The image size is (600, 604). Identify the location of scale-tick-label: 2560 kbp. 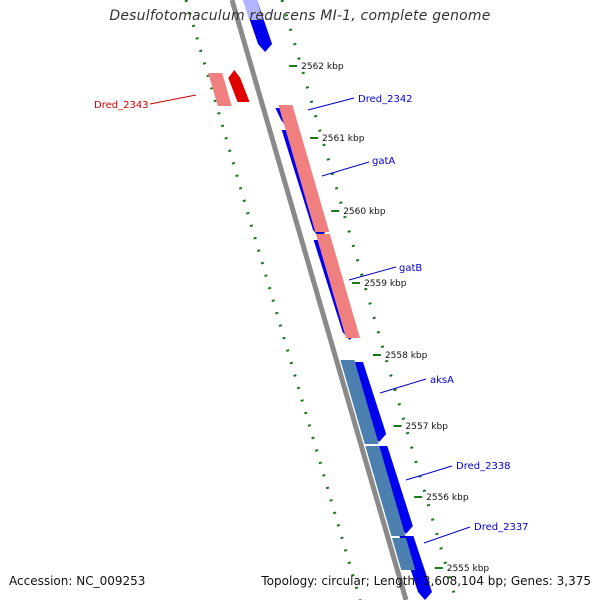
(364, 212).